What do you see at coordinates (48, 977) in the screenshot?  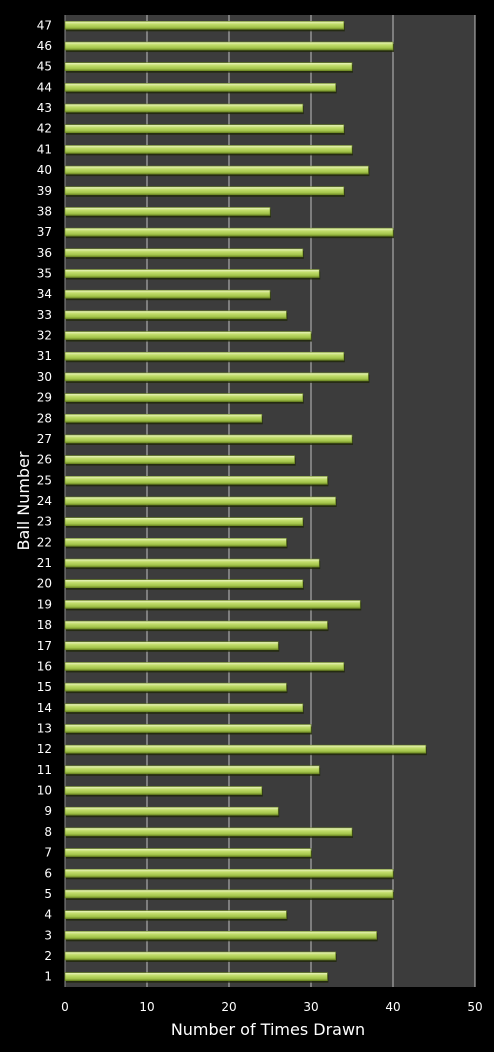 I see `y-tick-label: 1` at bounding box center [48, 977].